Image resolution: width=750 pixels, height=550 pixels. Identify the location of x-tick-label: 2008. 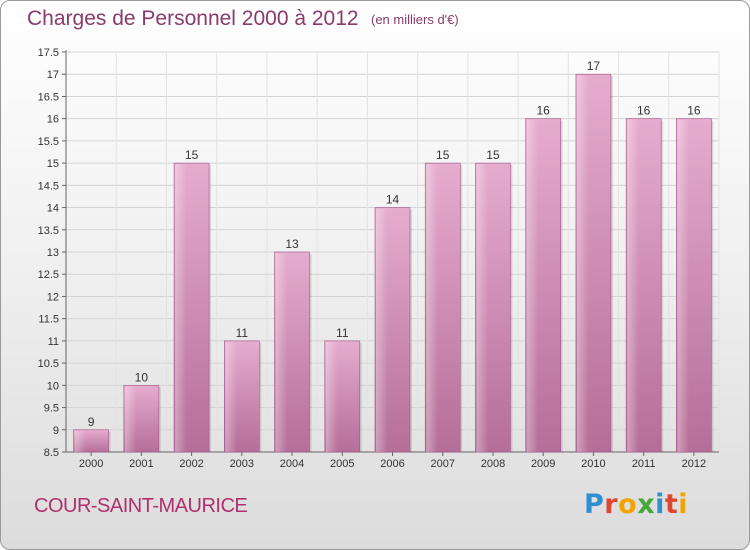
(493, 464).